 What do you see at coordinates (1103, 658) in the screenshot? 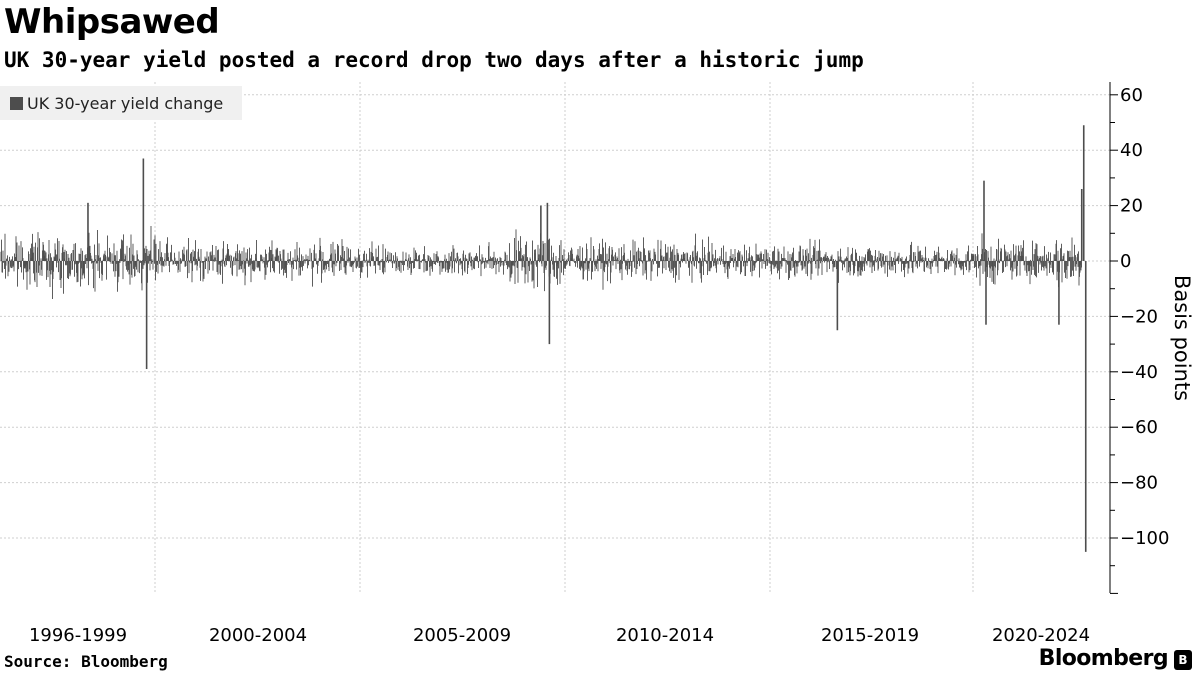
I see `brand-logo: Bloomberg` at bounding box center [1103, 658].